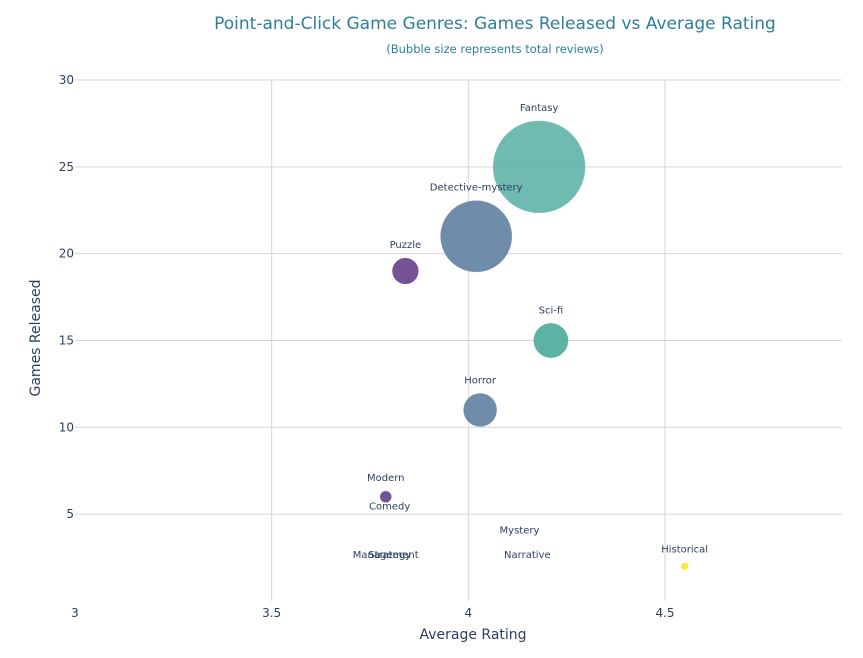 Image resolution: width=863 pixels, height=658 pixels. I want to click on bubble-modern, so click(385, 496).